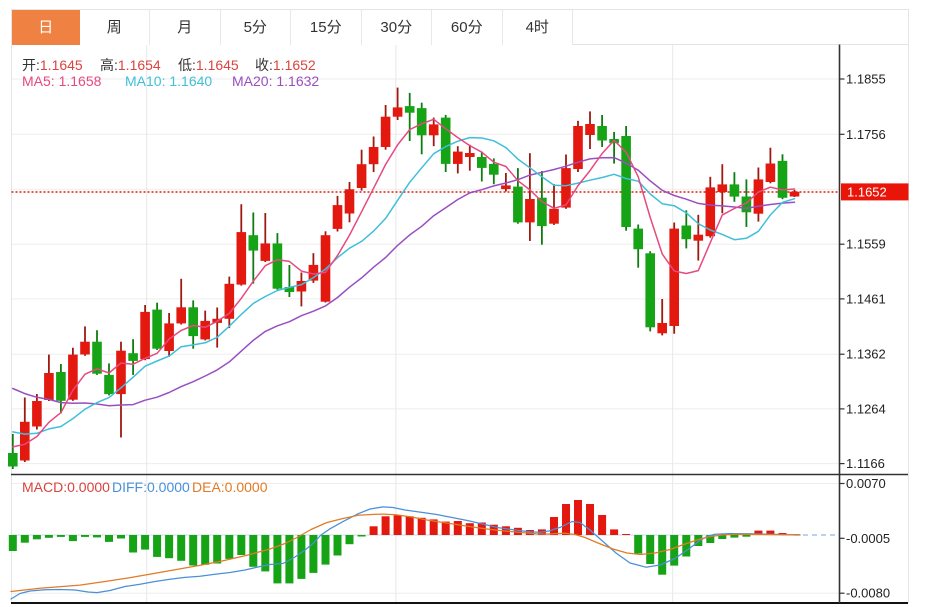 The width and height of the screenshot is (927, 607). Describe the element at coordinates (868, 593) in the screenshot. I see `svg-text: -0.0080` at that location.